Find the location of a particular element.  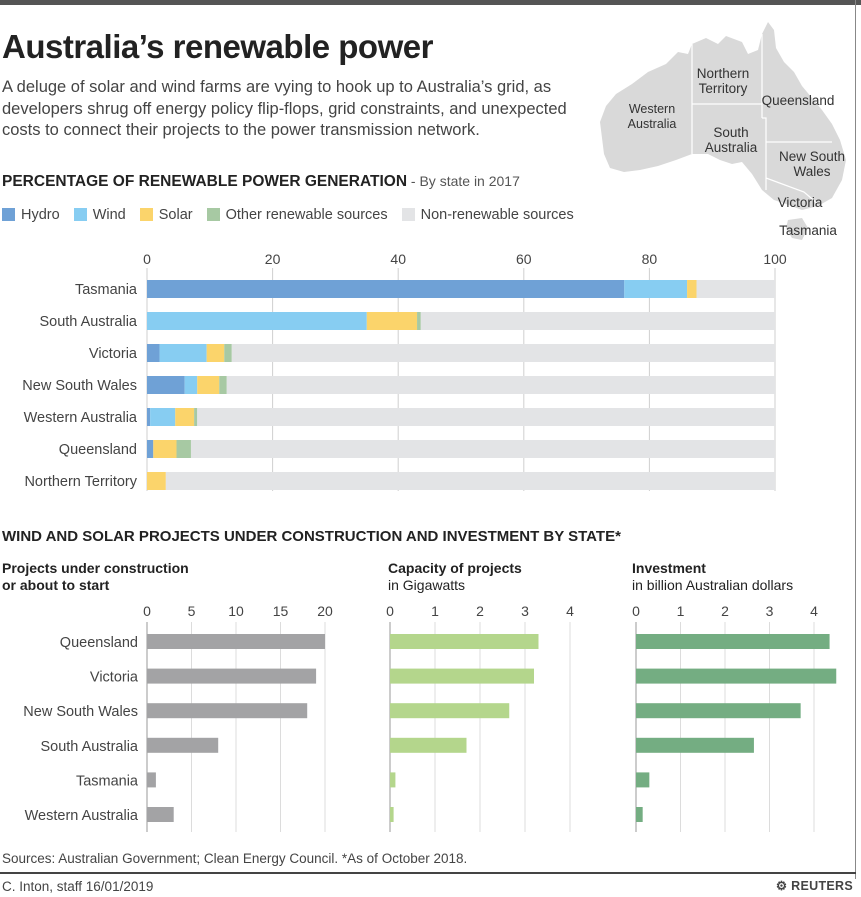

stacked-category-new-south-wales: New South Wales is located at coordinates (79, 386).